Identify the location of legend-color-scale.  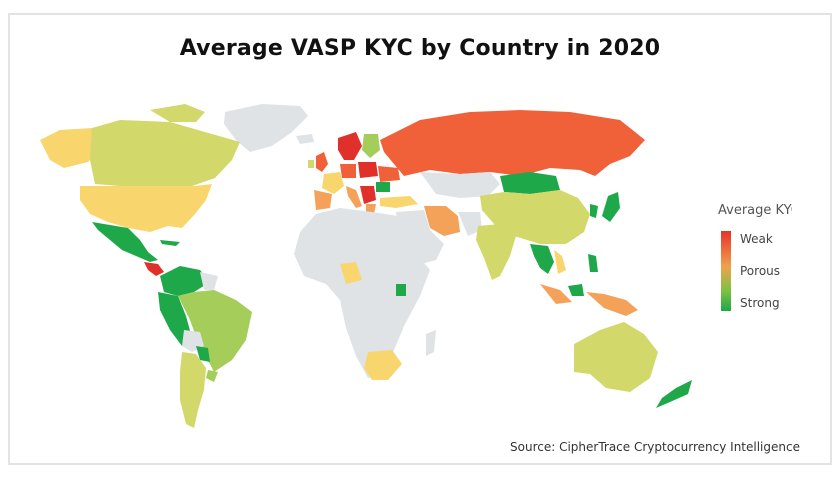
(726, 271).